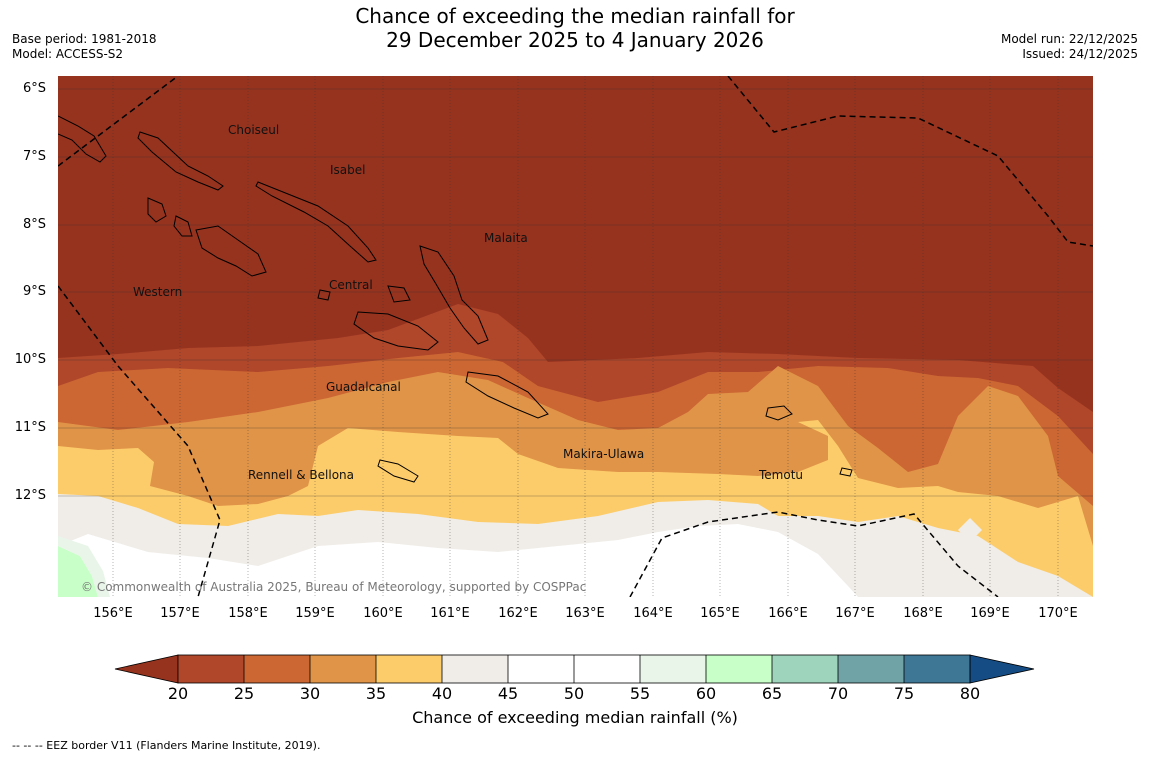 The width and height of the screenshot is (1150, 758). What do you see at coordinates (1069, 39) in the screenshot?
I see `model-run: Model run: 22/12/2025` at bounding box center [1069, 39].